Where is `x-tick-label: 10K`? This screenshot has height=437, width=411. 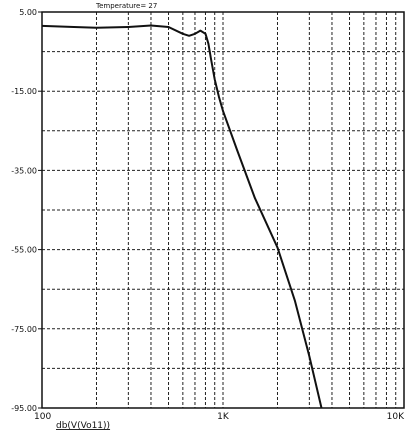 x-tick-label: 10K is located at coordinates (396, 417).